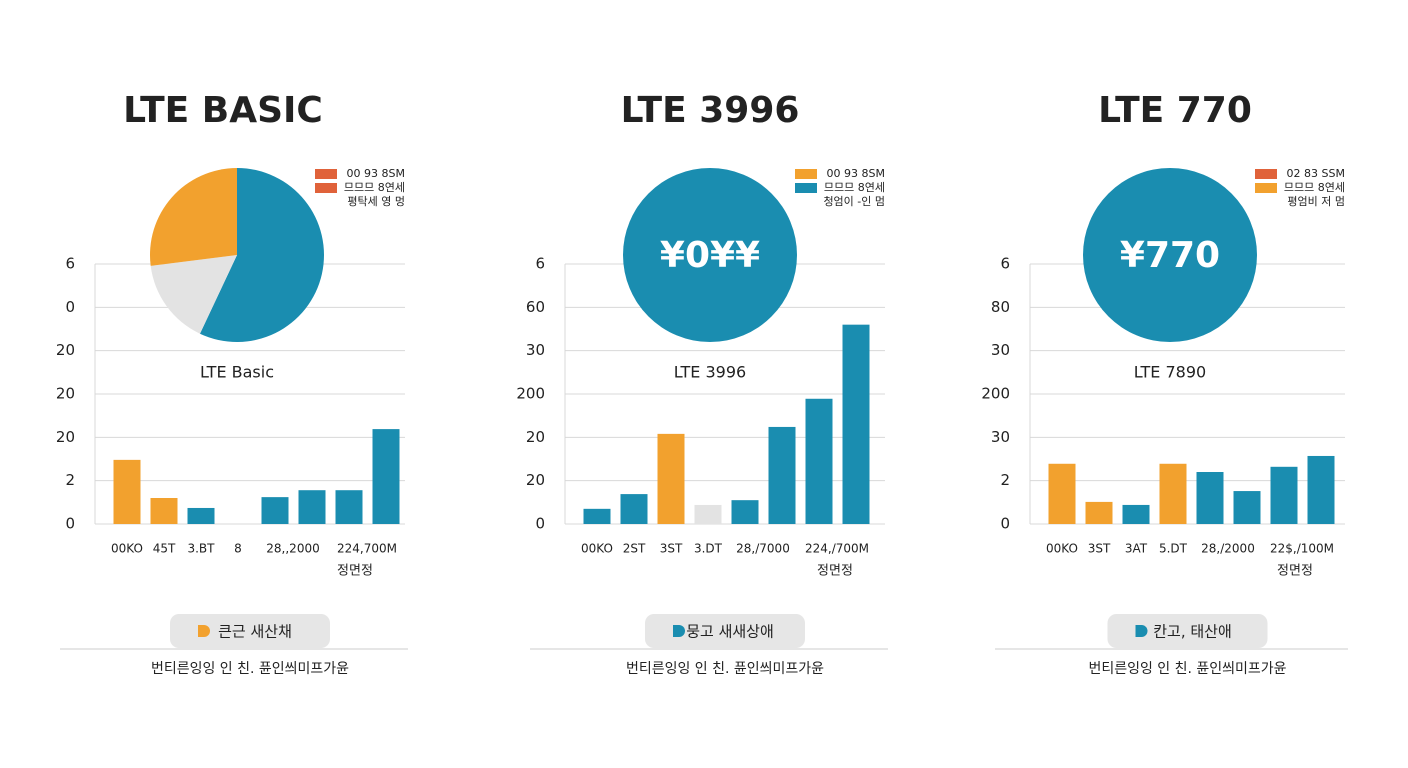  Describe the element at coordinates (1316, 173) in the screenshot. I see `legend-label: 02 83 SSM` at that location.